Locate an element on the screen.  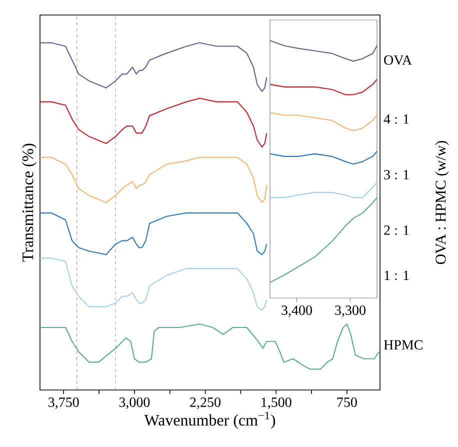
x-tick-label: 750 is located at coordinates (347, 402).